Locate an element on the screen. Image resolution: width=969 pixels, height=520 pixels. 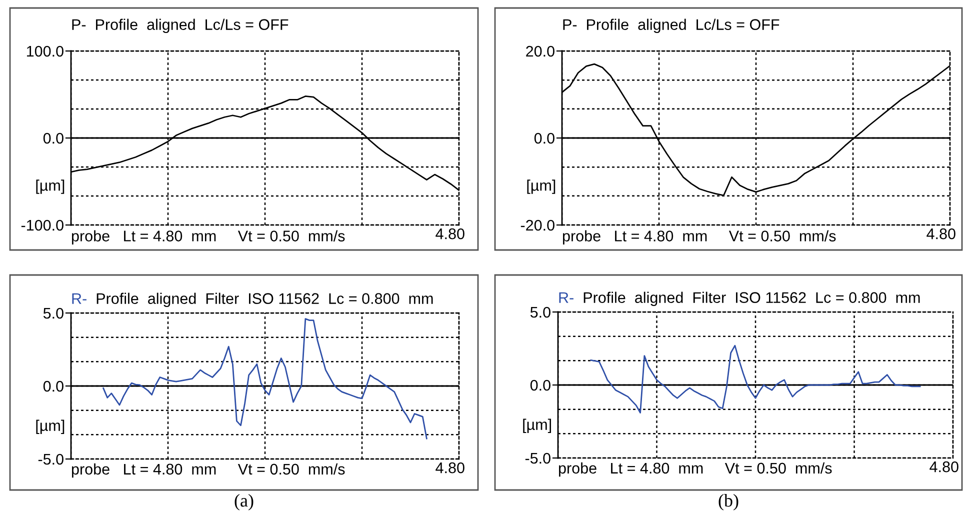
y-tick-label: 100.0 is located at coordinates (45, 51).